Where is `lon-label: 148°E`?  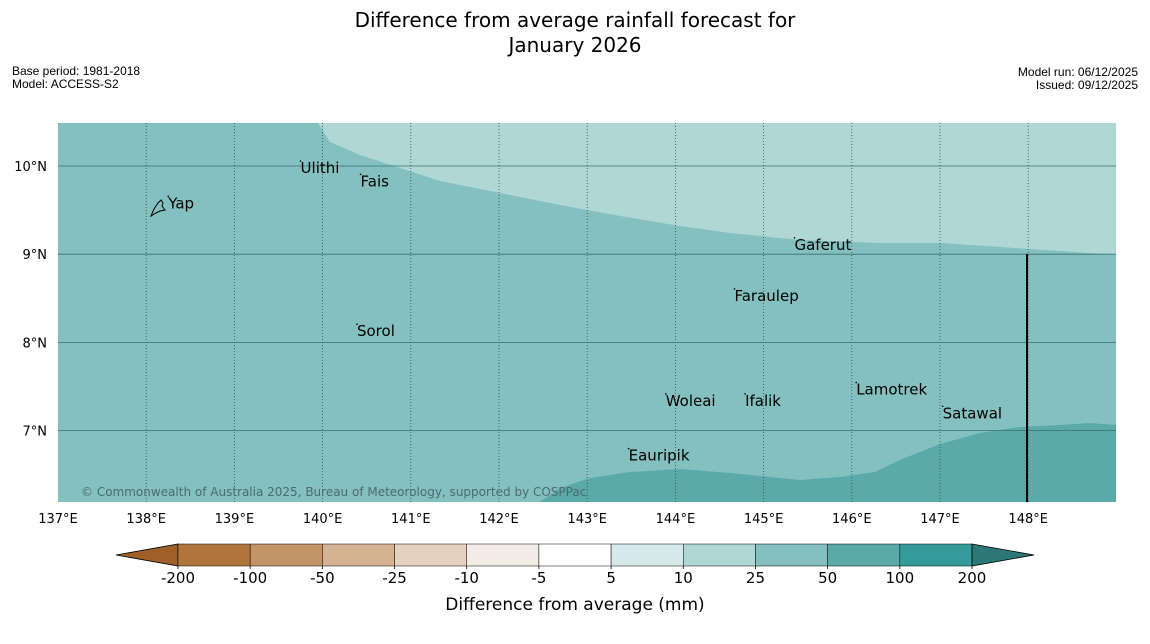 lon-label: 148°E is located at coordinates (1028, 519).